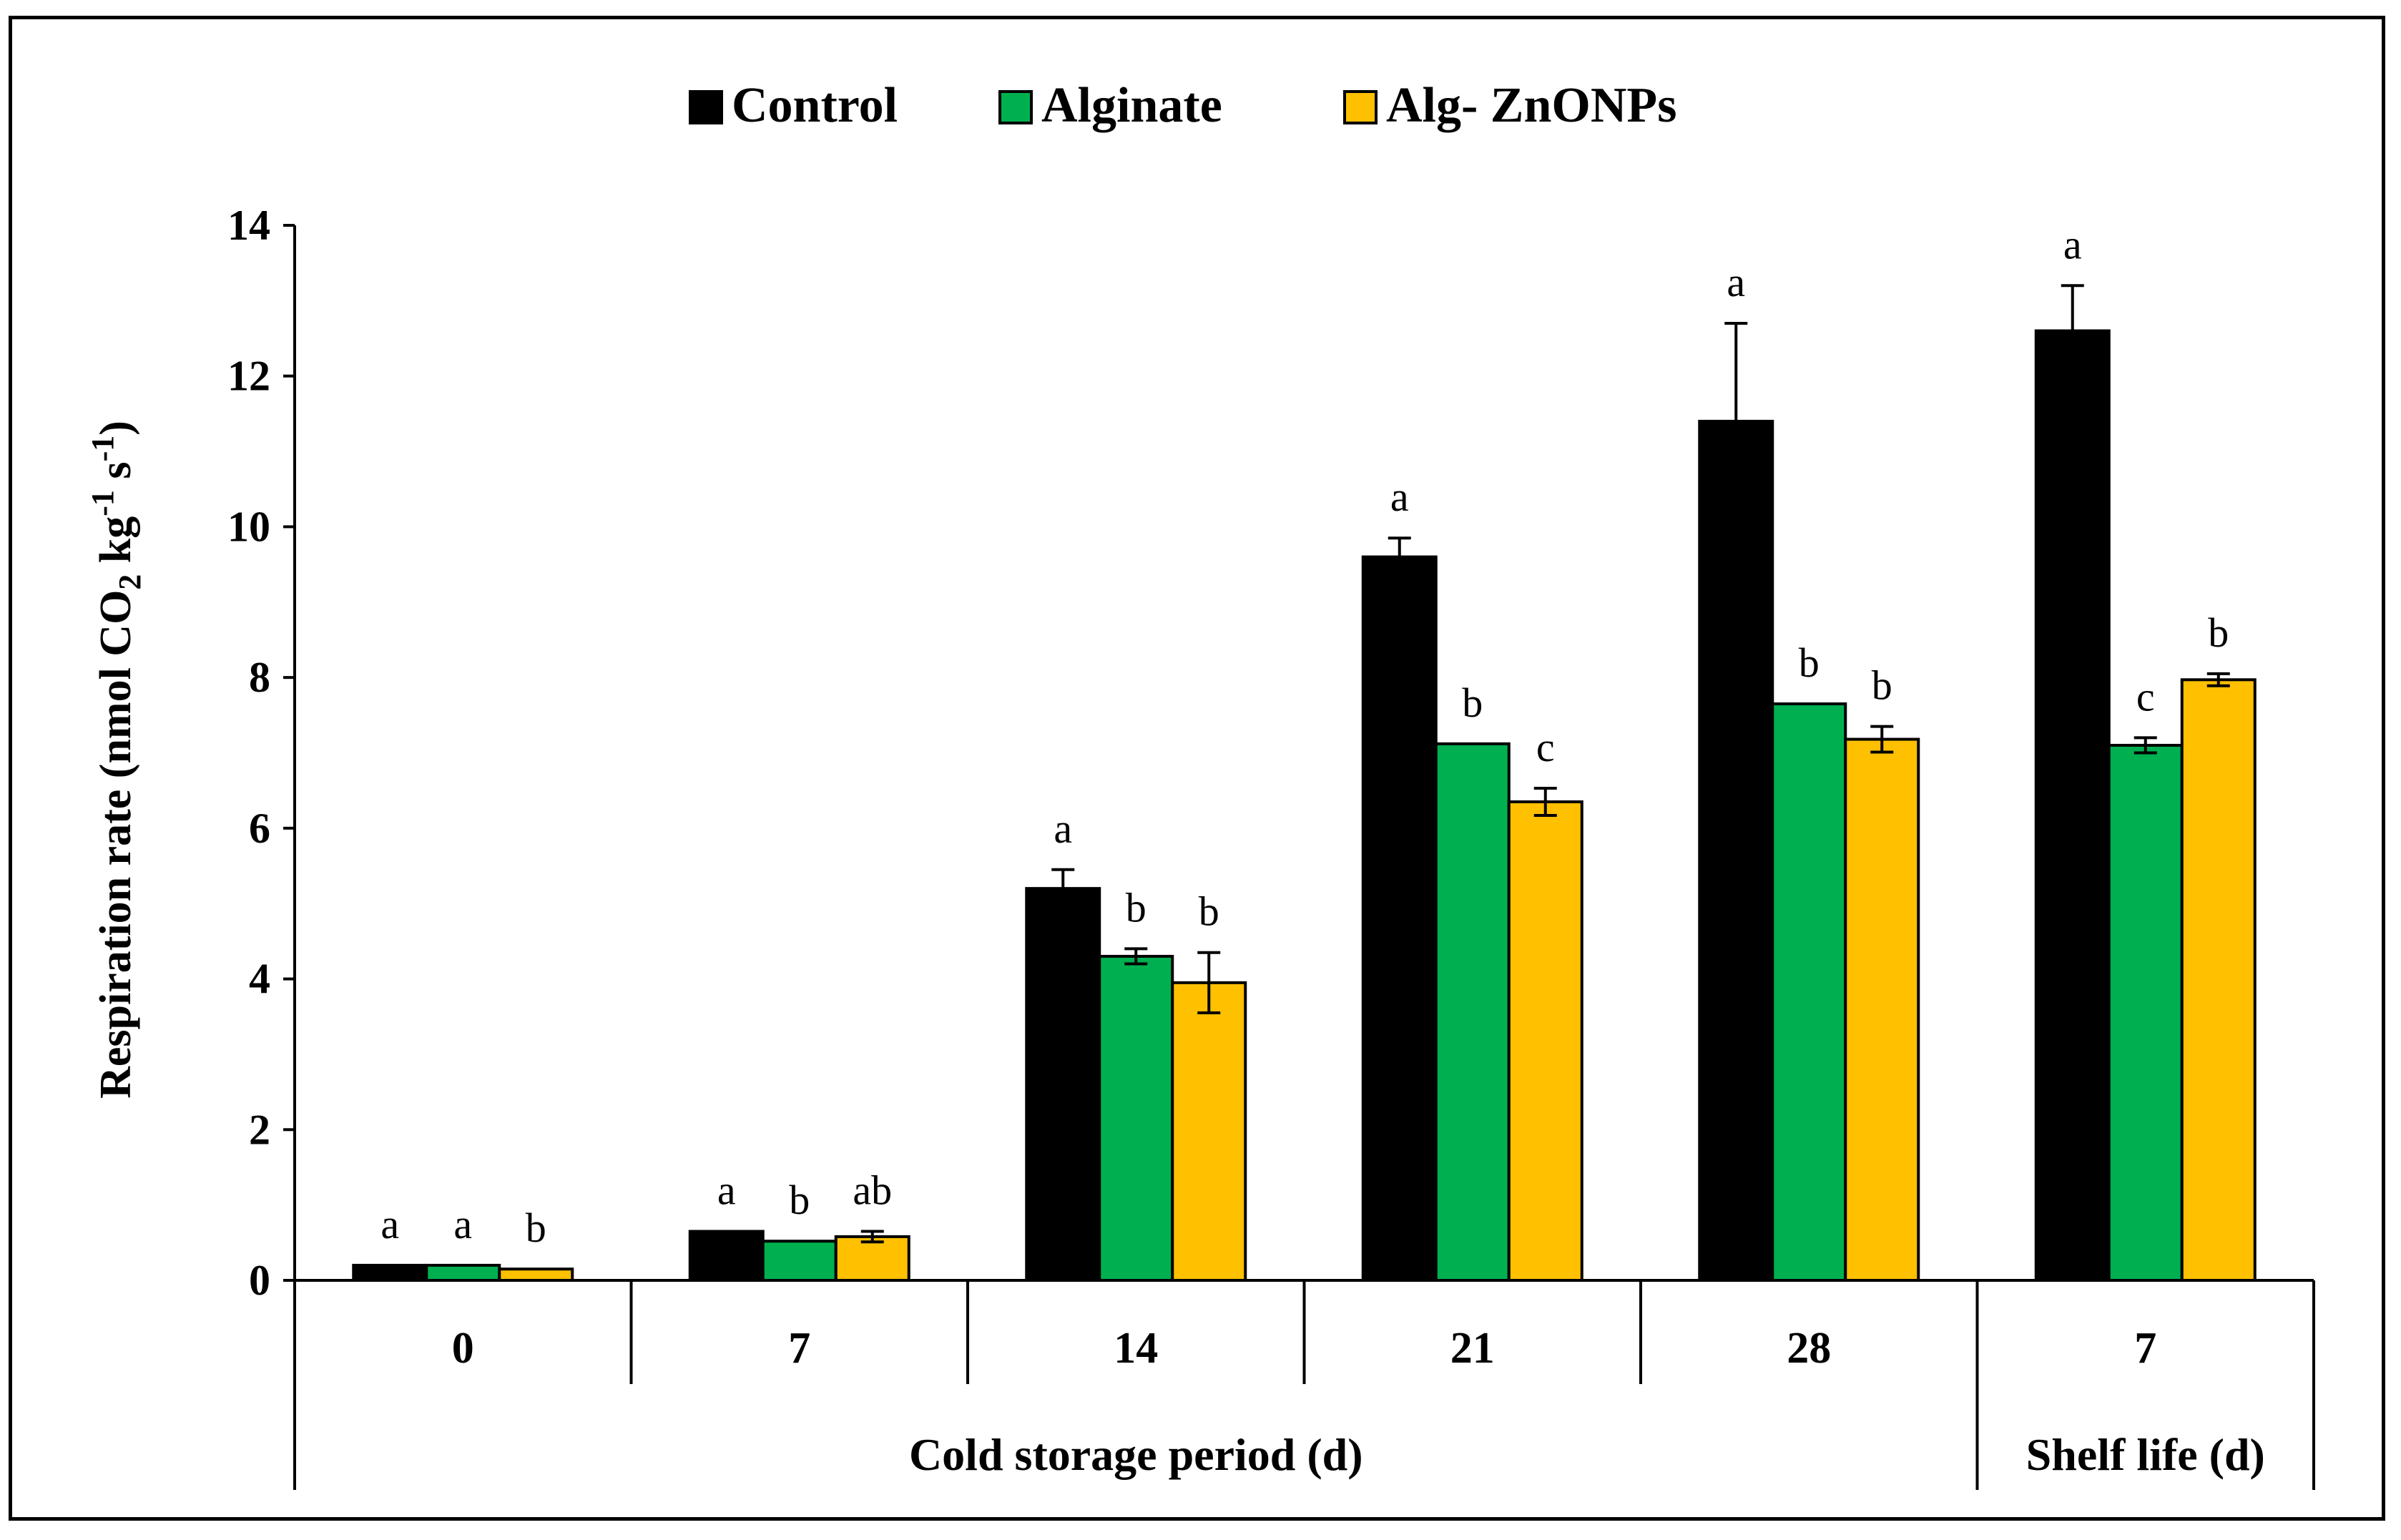 This screenshot has width=2401, height=1540. I want to click on y-tick-label: 0, so click(259, 1280).